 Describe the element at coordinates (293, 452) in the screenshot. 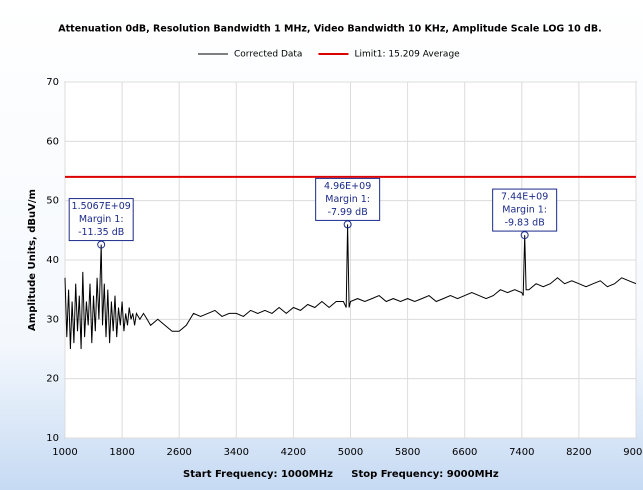

I see `x-tick-label: 4200` at that location.